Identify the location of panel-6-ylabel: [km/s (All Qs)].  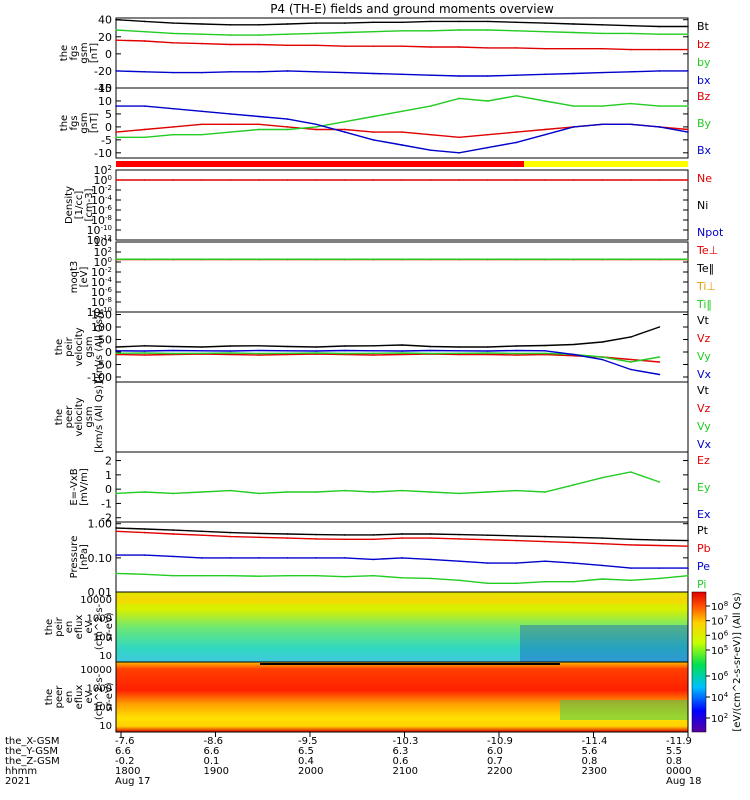
(99, 417).